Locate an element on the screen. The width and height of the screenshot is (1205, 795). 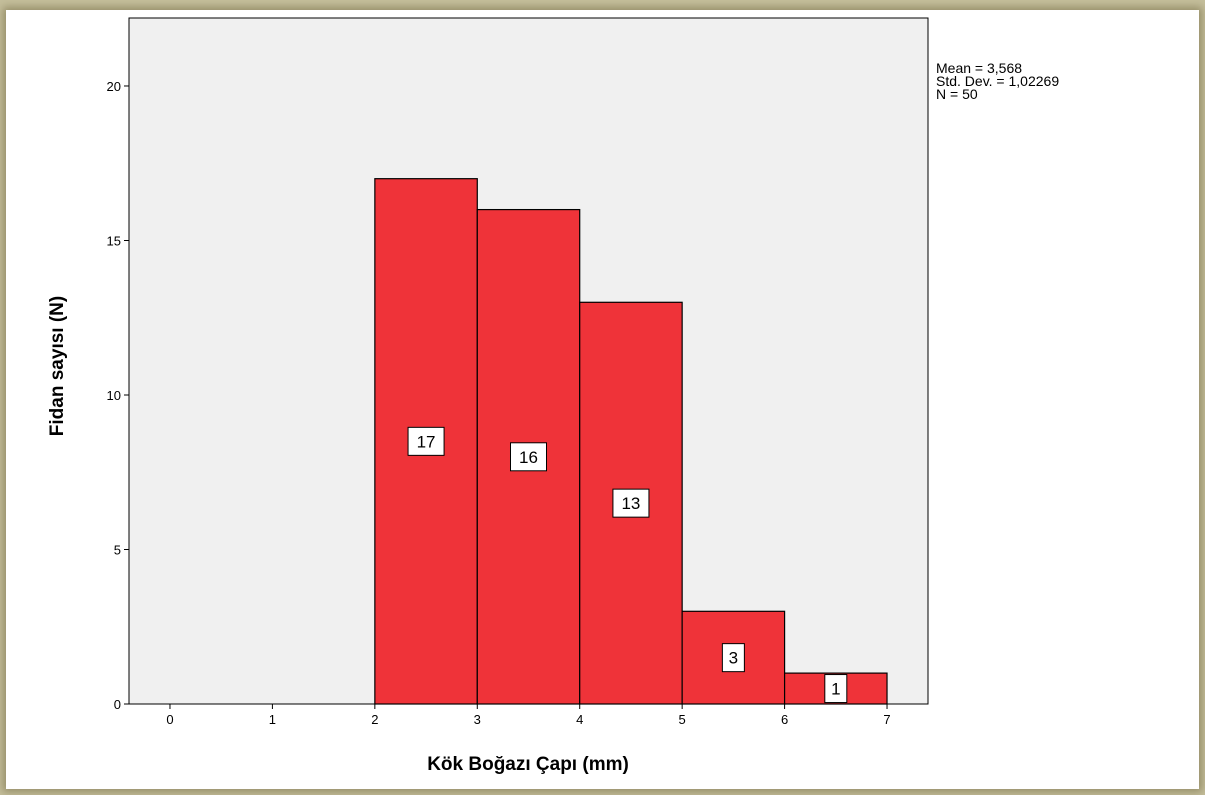
bar-data-label: 13 is located at coordinates (631, 503).